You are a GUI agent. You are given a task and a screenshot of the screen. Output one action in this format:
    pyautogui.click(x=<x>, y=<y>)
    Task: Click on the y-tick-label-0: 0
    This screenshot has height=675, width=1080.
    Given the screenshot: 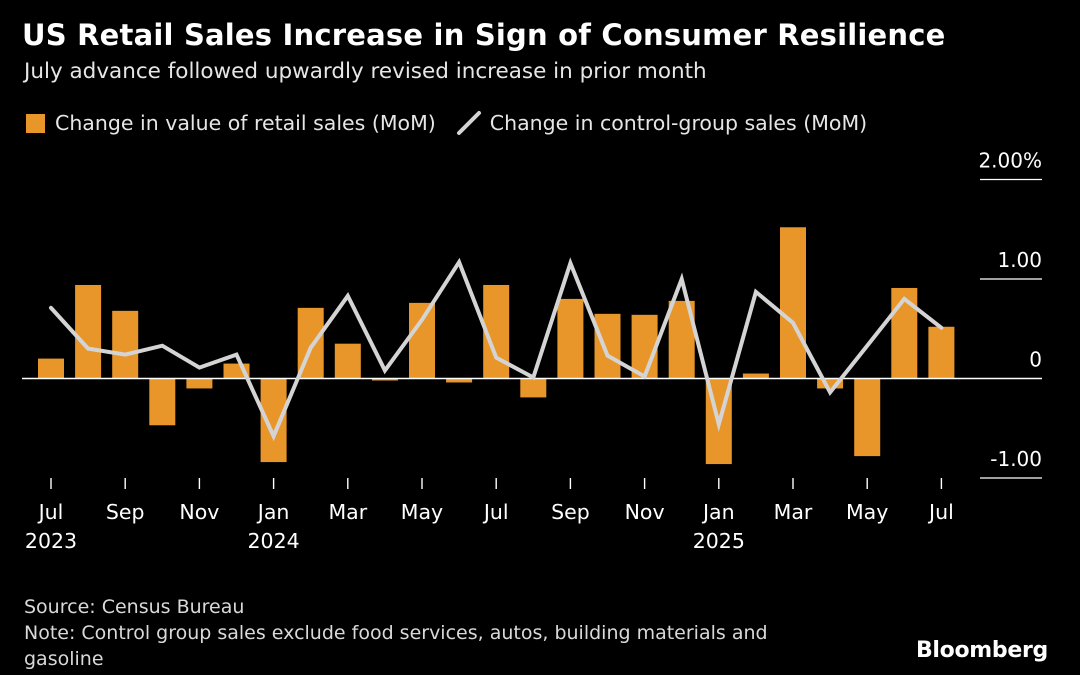 What is the action you would take?
    pyautogui.click(x=1035, y=360)
    